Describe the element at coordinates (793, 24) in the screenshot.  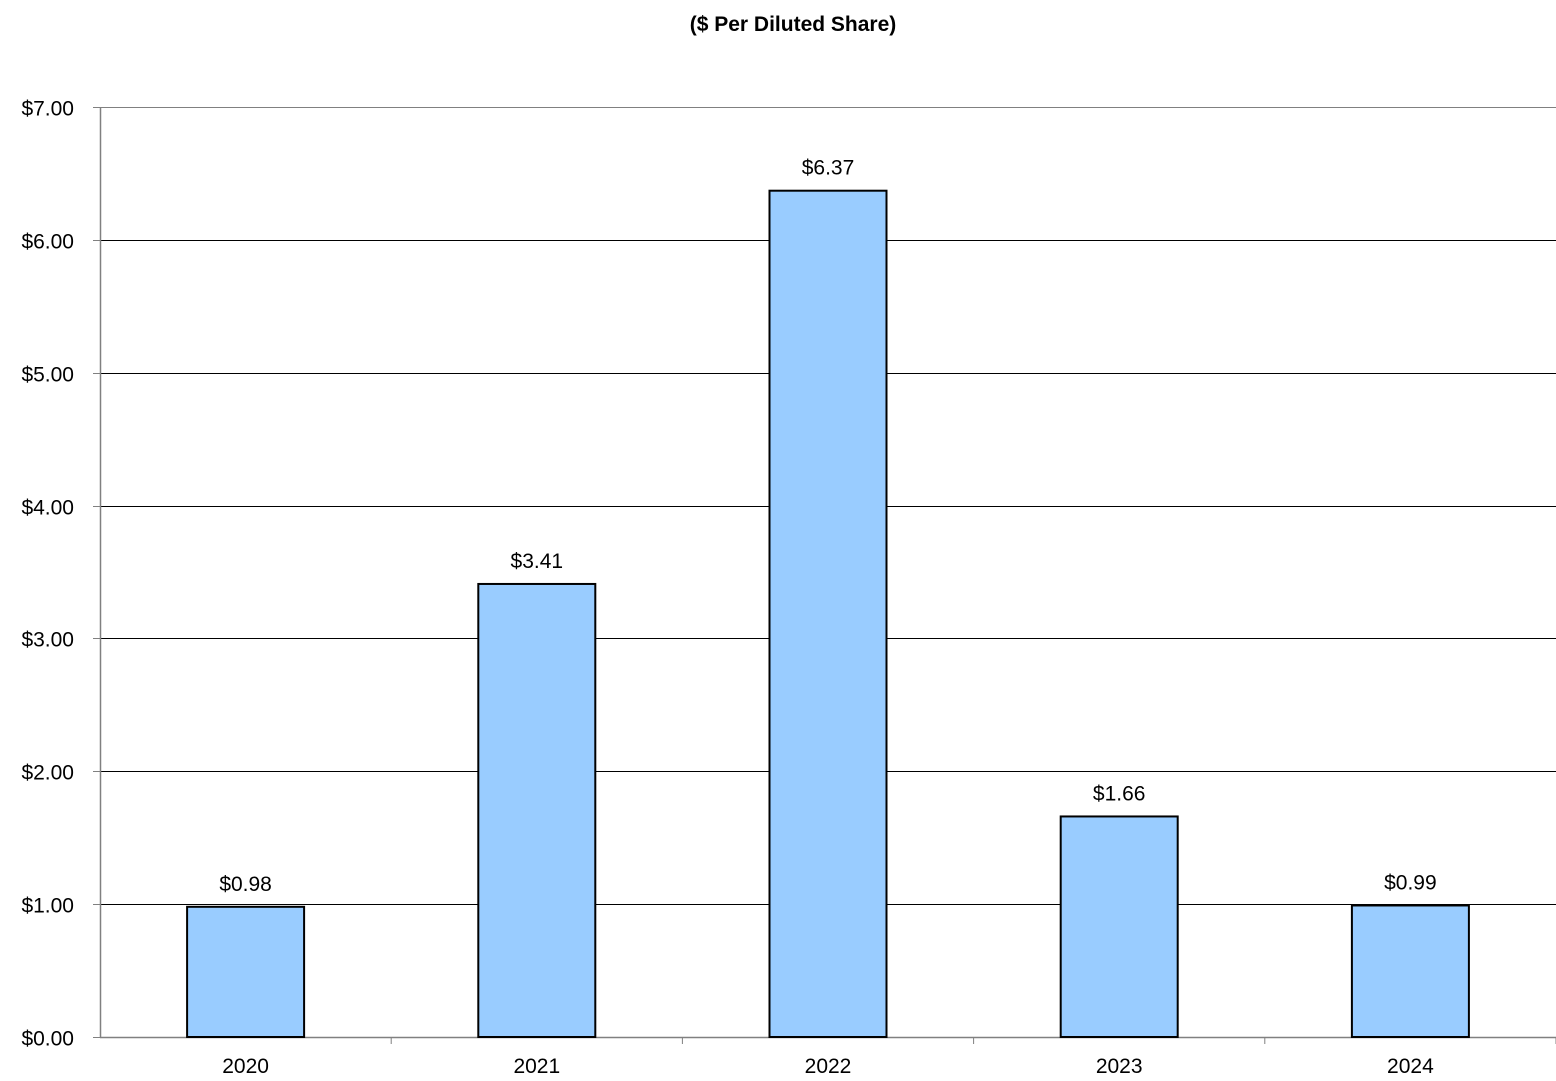
I see `chart-title: ($ Per Diluted Share)` at that location.